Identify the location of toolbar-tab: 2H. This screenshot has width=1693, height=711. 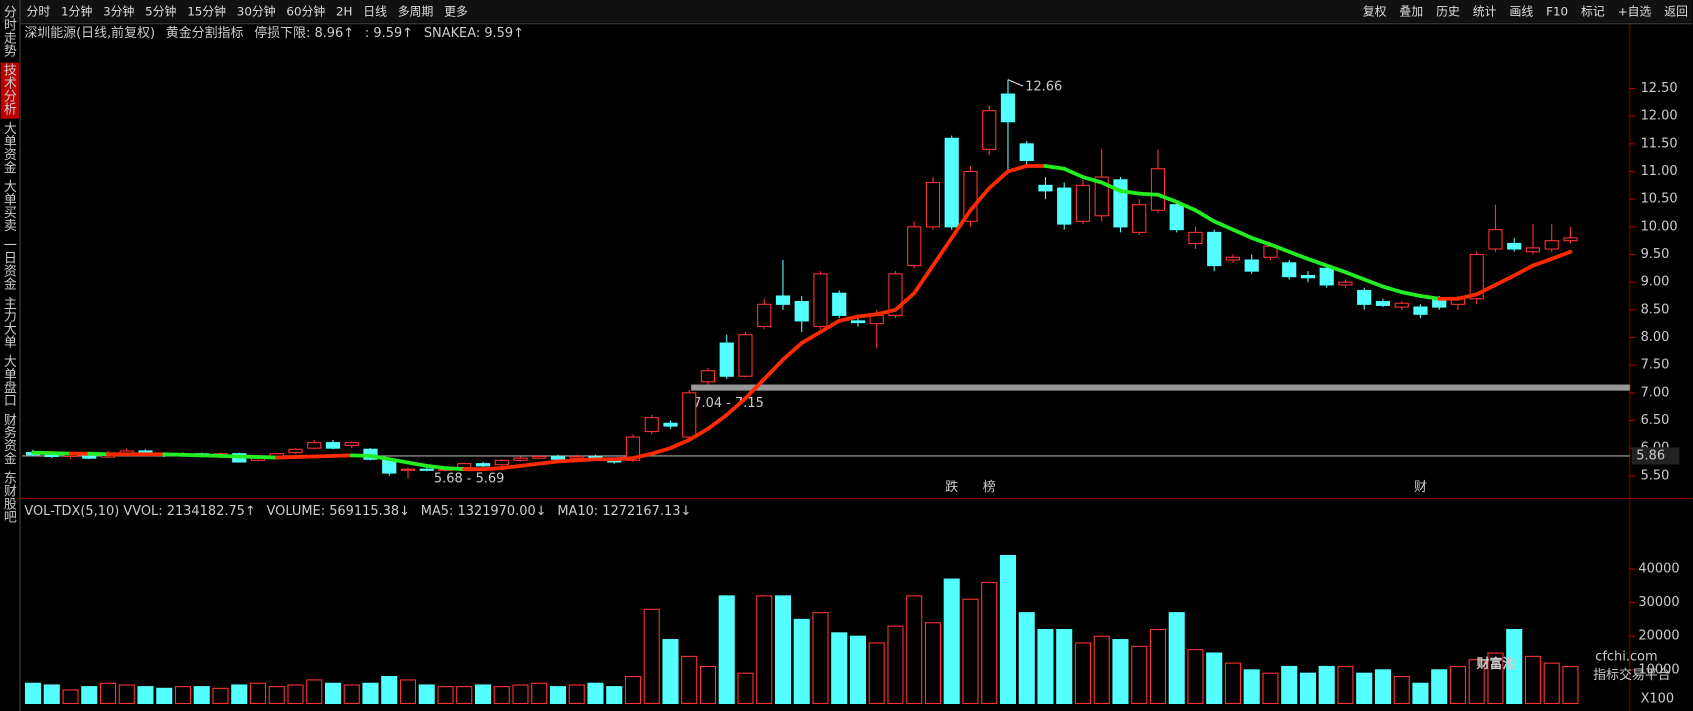
(344, 11).